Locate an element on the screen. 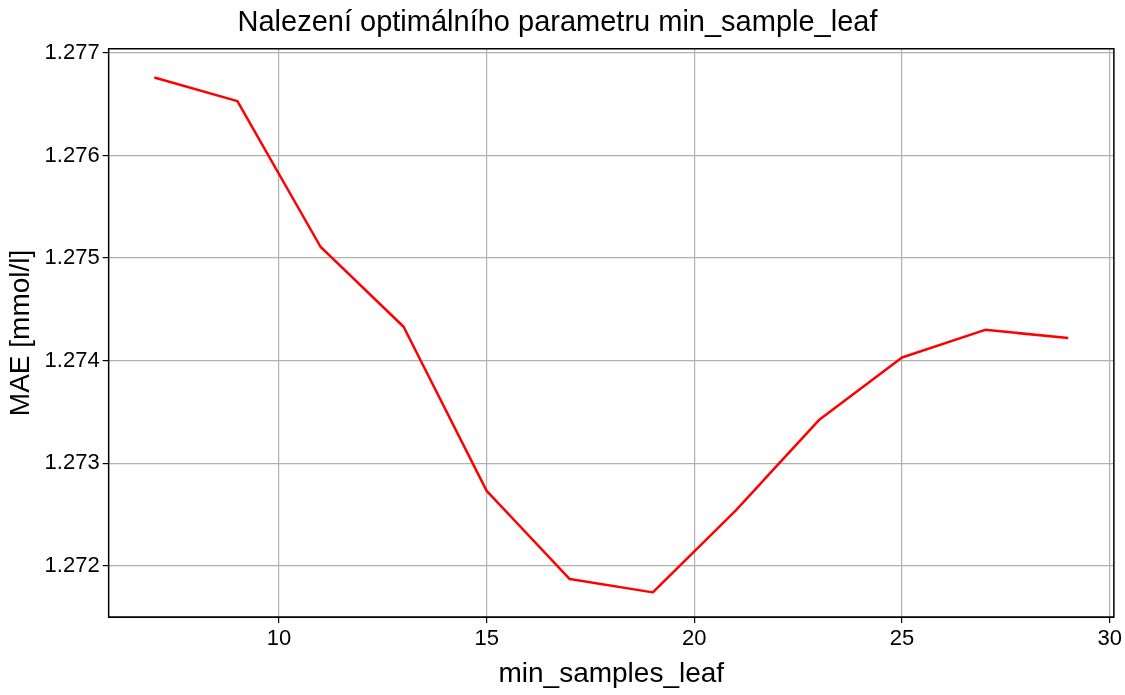 The height and width of the screenshot is (695, 1125). x-axis-title: min_samples_leaf is located at coordinates (611, 672).